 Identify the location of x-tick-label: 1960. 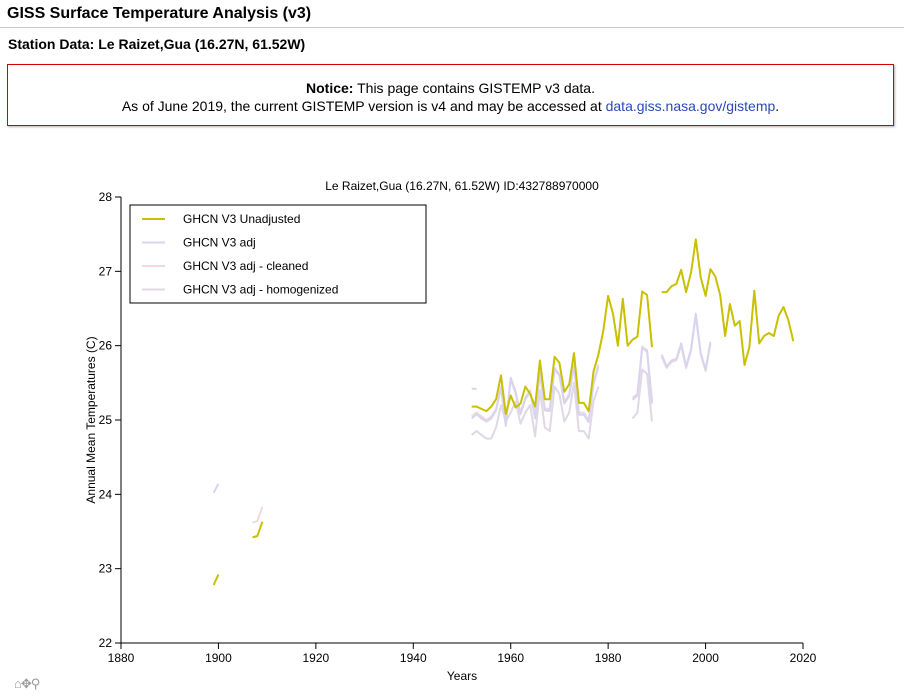
(510, 658).